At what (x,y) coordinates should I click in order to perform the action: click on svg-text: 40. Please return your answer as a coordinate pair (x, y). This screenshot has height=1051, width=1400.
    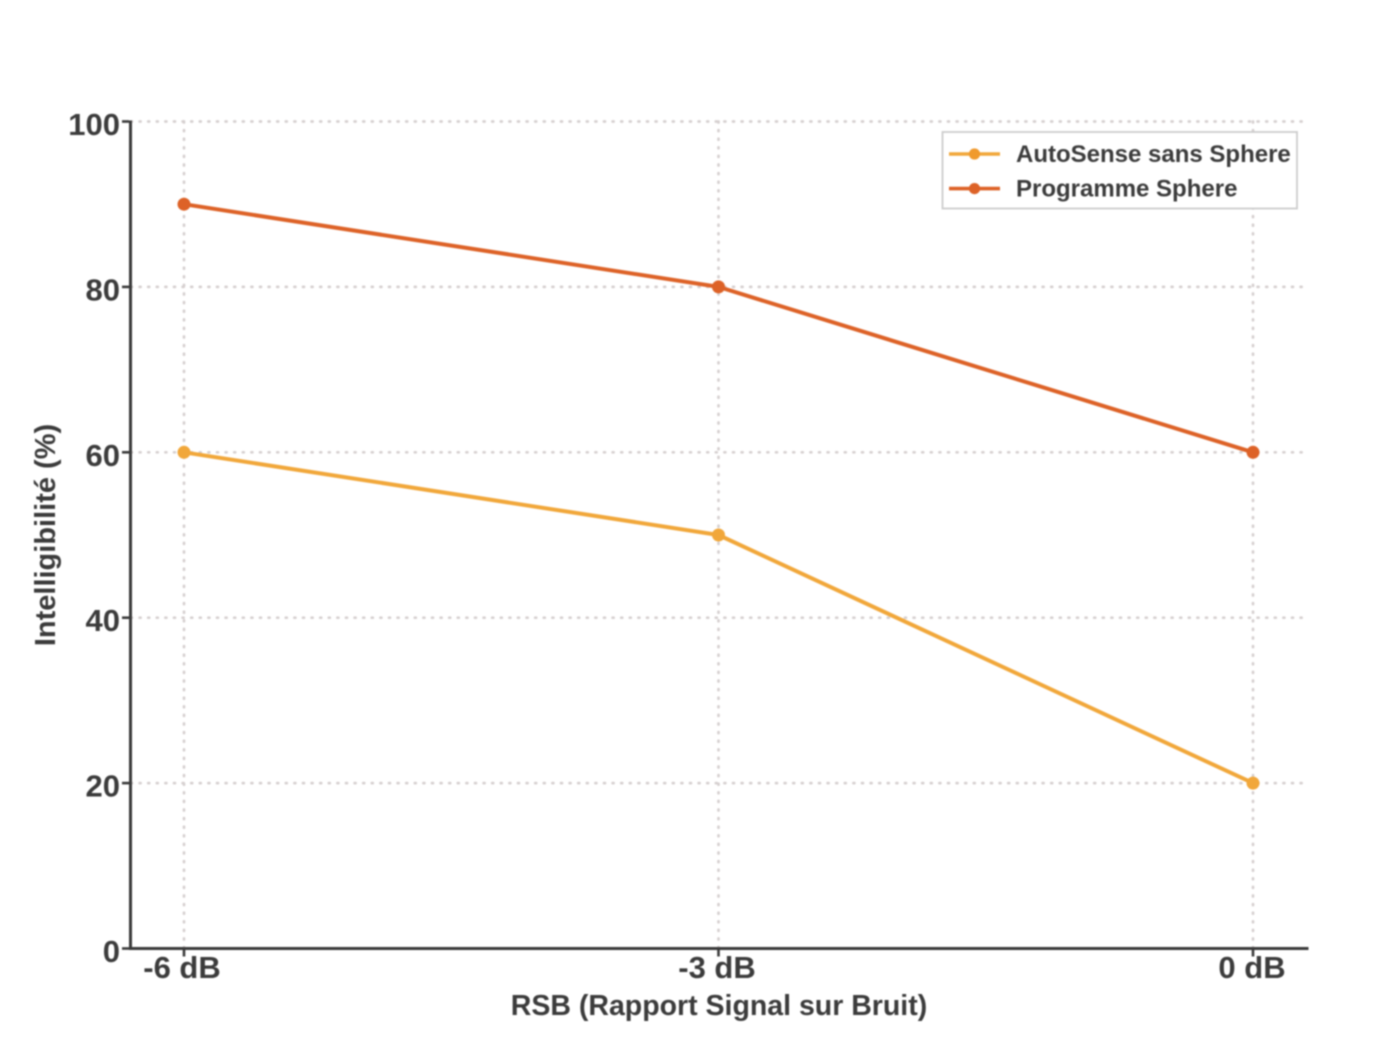
    Looking at the image, I should click on (103, 620).